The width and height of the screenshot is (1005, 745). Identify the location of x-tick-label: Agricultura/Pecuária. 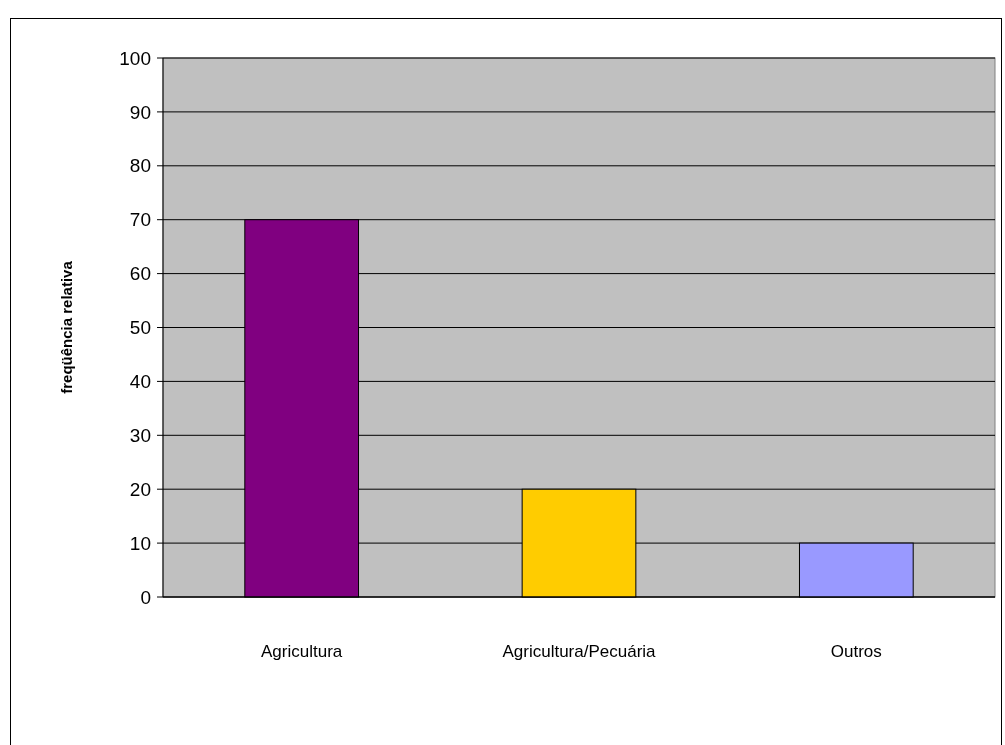
(579, 651).